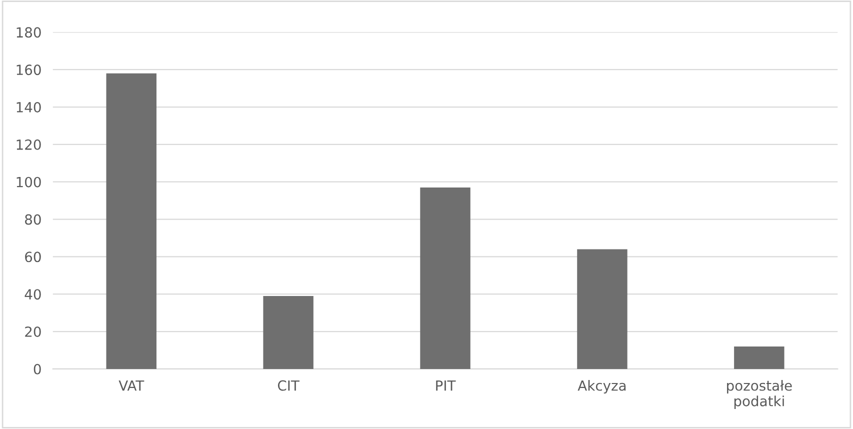 This screenshot has height=429, width=853. What do you see at coordinates (28, 32) in the screenshot?
I see `y-tick-label: 180` at bounding box center [28, 32].